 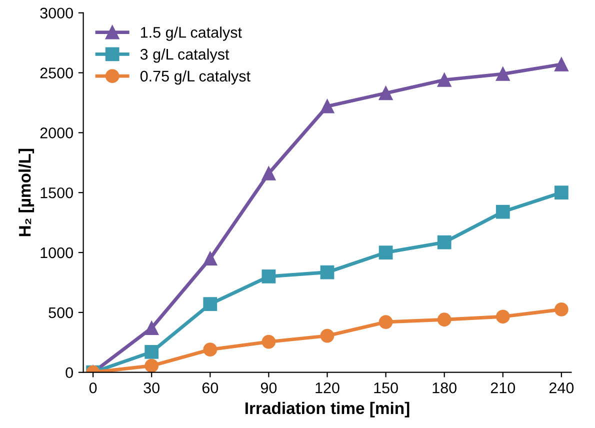 What do you see at coordinates (444, 388) in the screenshot?
I see `x-tick-label: 180` at bounding box center [444, 388].